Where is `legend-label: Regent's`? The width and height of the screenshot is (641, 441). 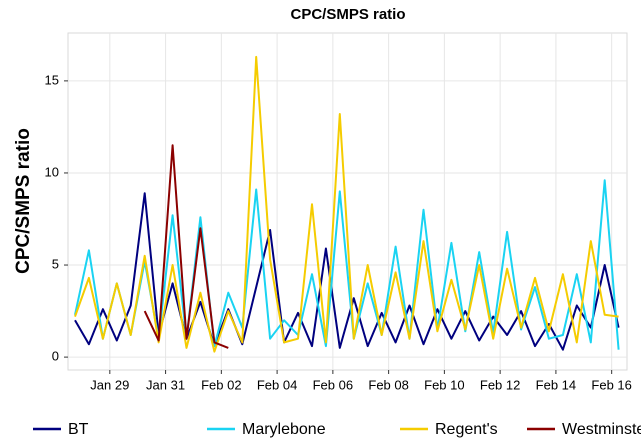 legend-label: Regent's is located at coordinates (466, 429).